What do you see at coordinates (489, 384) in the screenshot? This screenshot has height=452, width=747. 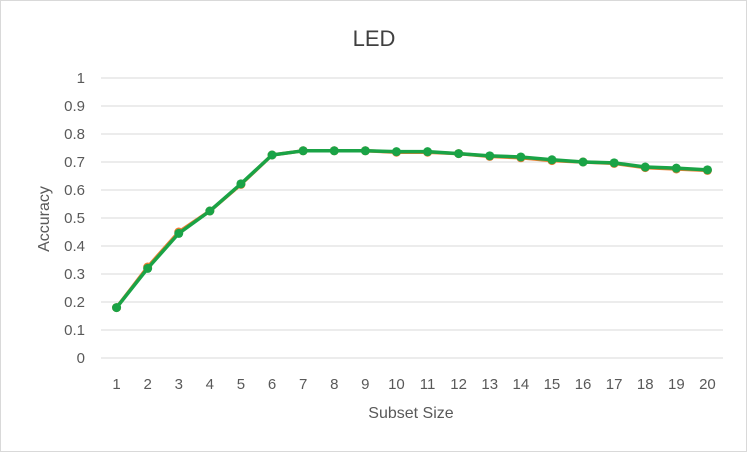 I see `x-tick-label: 13` at bounding box center [489, 384].